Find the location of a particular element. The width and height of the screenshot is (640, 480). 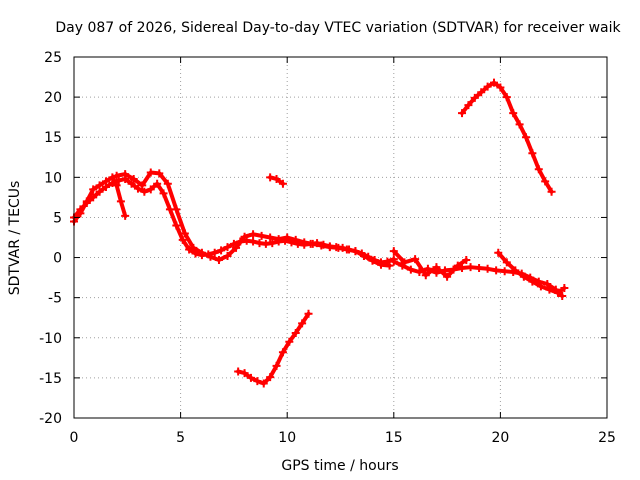

x-tick-label: 15 is located at coordinates (394, 438).